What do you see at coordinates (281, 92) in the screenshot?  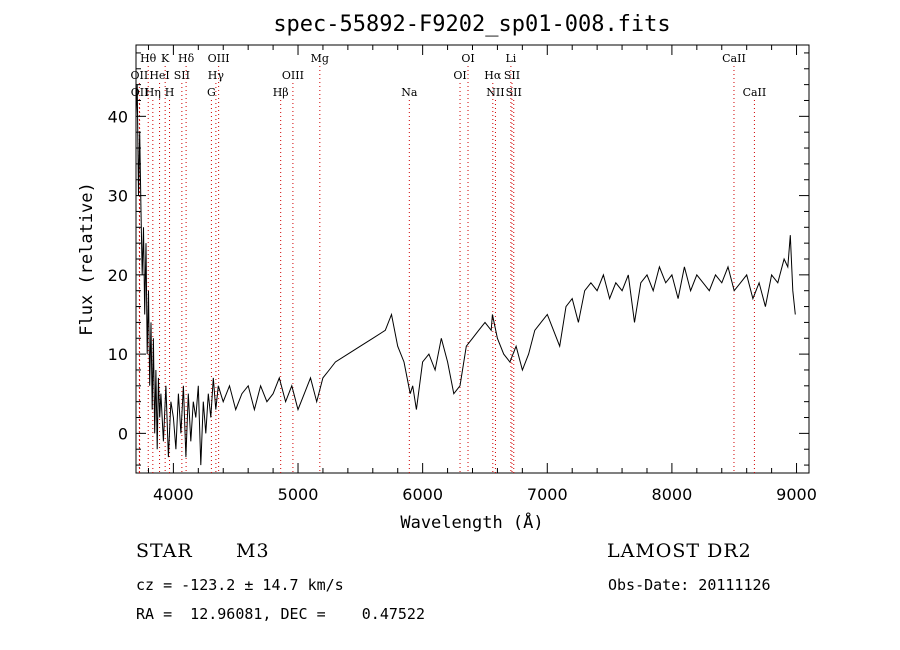 I see `line-label-20: Hβ` at bounding box center [281, 92].